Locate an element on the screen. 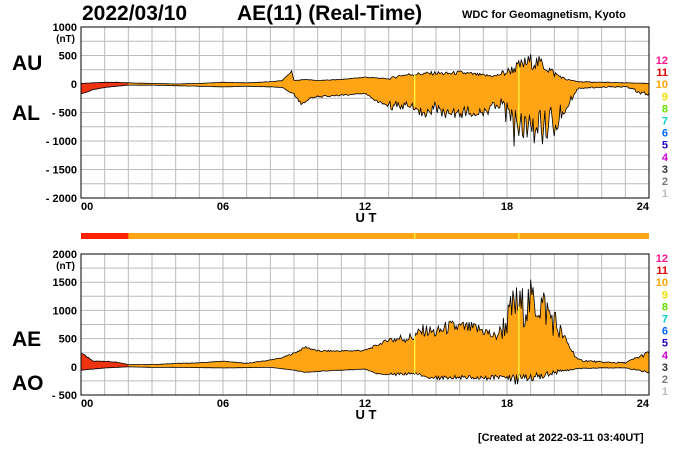  y-tick-label: - 1500 is located at coordinates (61, 171).